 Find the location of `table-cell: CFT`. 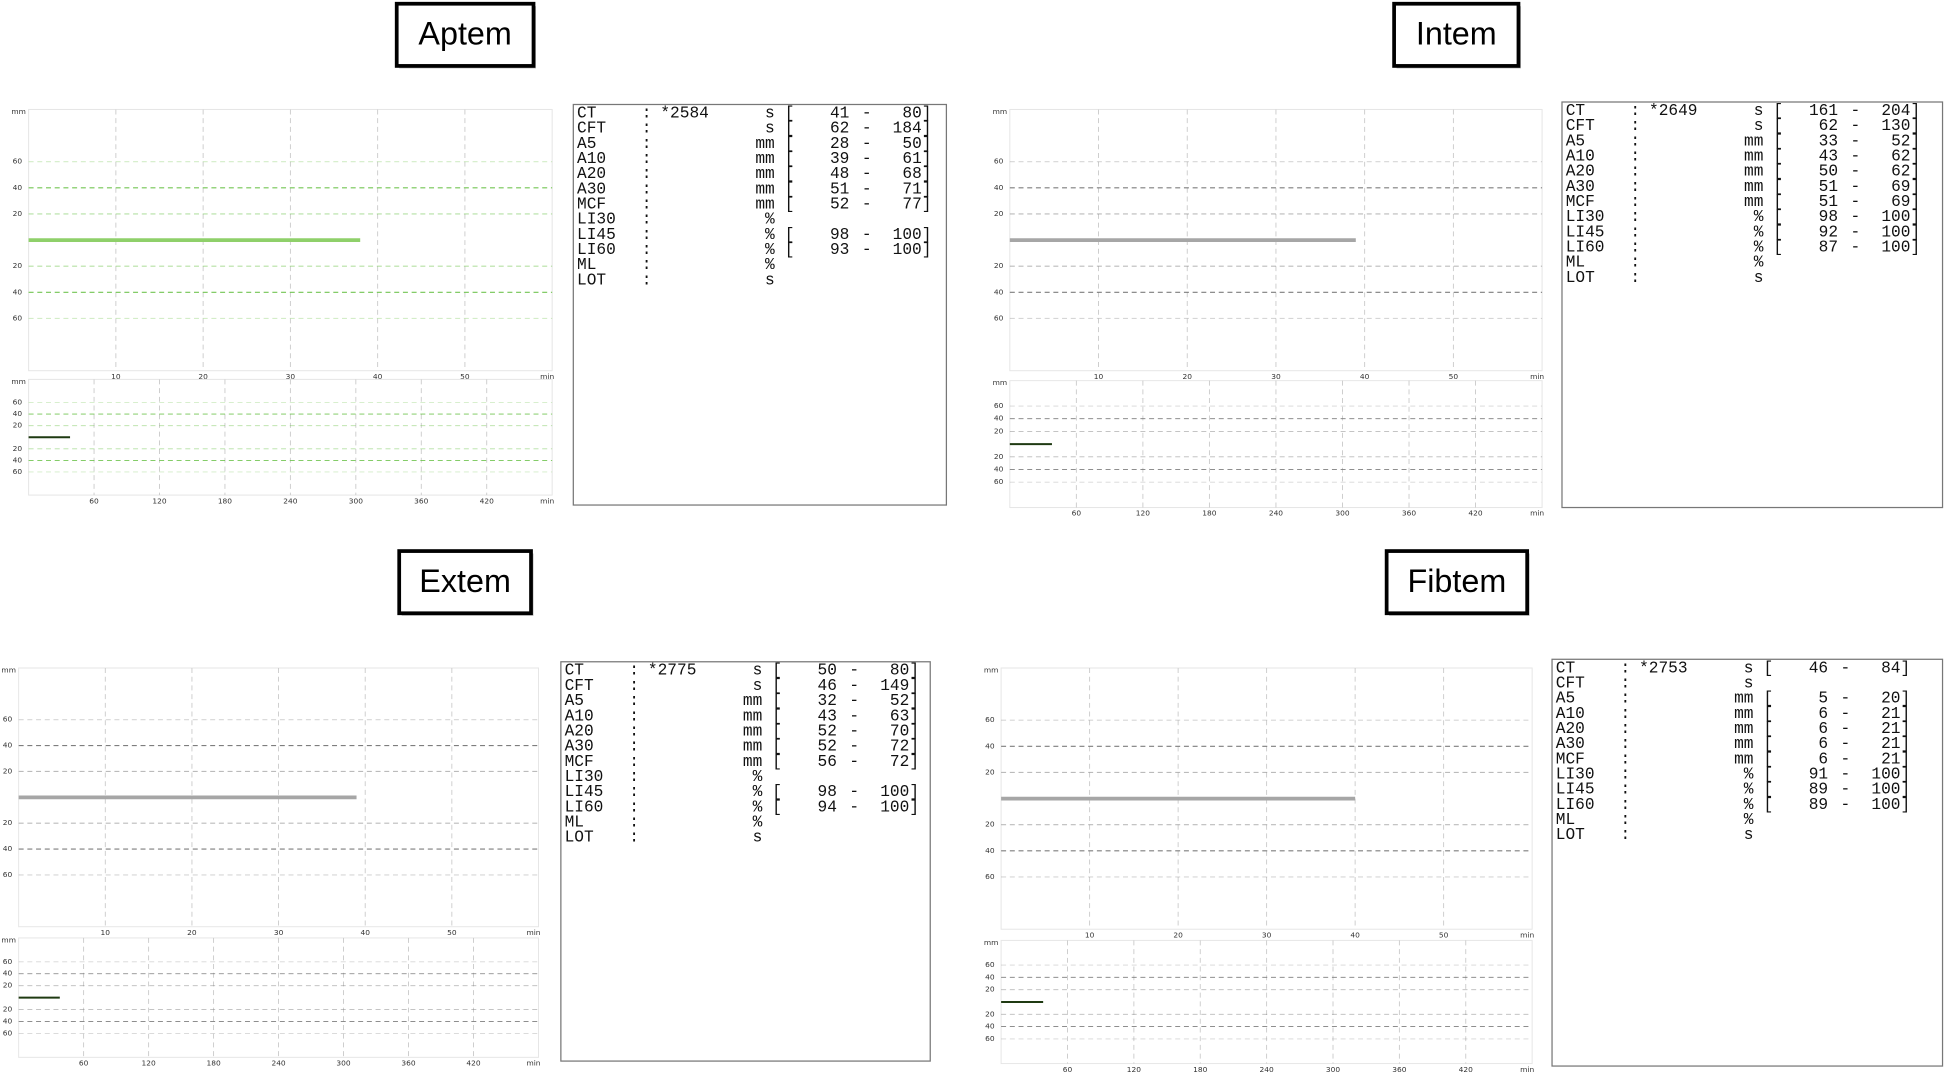

table-cell: CFT is located at coordinates (1570, 683).